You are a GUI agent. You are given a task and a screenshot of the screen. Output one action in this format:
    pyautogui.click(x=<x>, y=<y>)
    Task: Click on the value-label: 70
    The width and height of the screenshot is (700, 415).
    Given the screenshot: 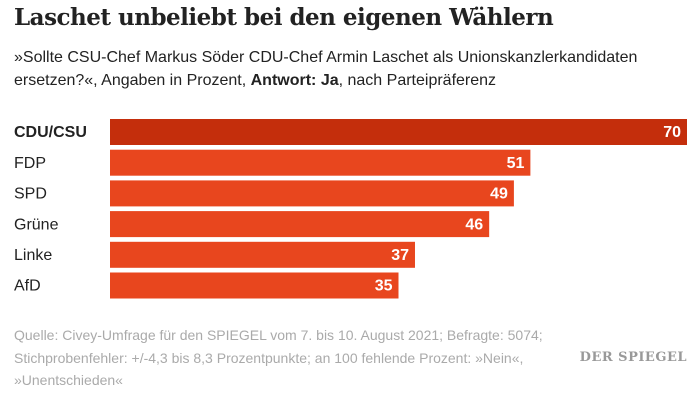 What is the action you would take?
    pyautogui.click(x=672, y=132)
    